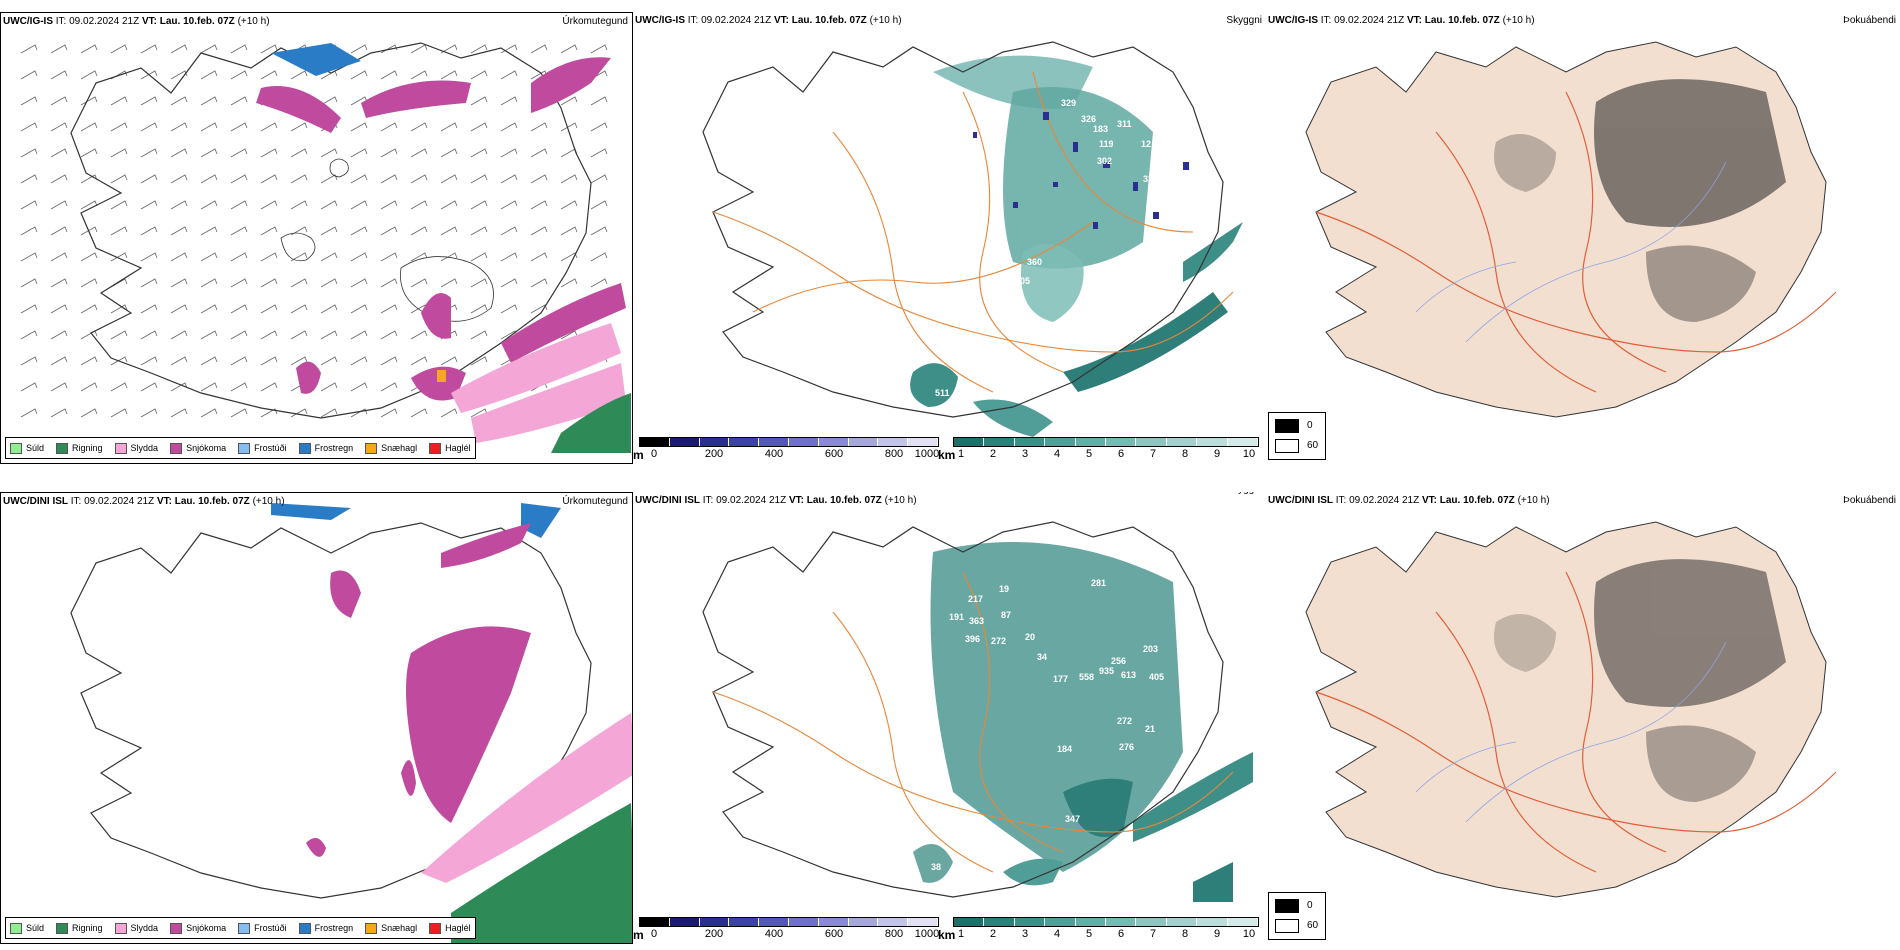 This screenshot has width=1900, height=950. Describe the element at coordinates (1287, 446) in the screenshot. I see `fog-scale-white-swatch` at that location.